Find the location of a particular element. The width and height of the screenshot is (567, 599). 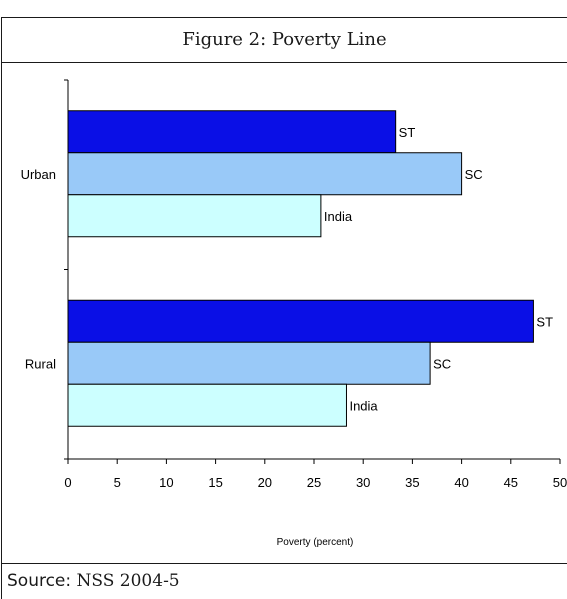

category-label-rural: Rural is located at coordinates (40, 363).